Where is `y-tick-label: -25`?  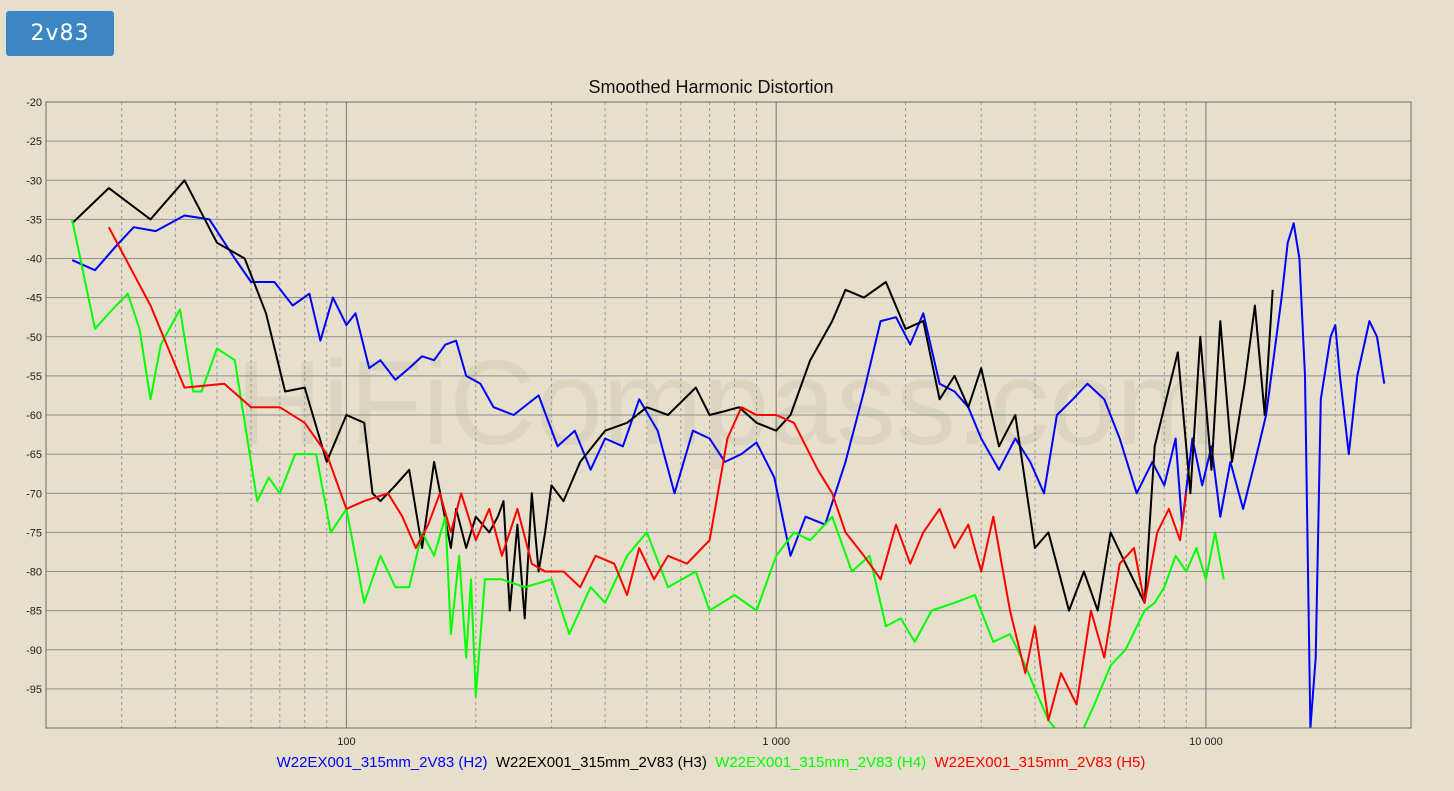 y-tick-label: -25 is located at coordinates (34, 142).